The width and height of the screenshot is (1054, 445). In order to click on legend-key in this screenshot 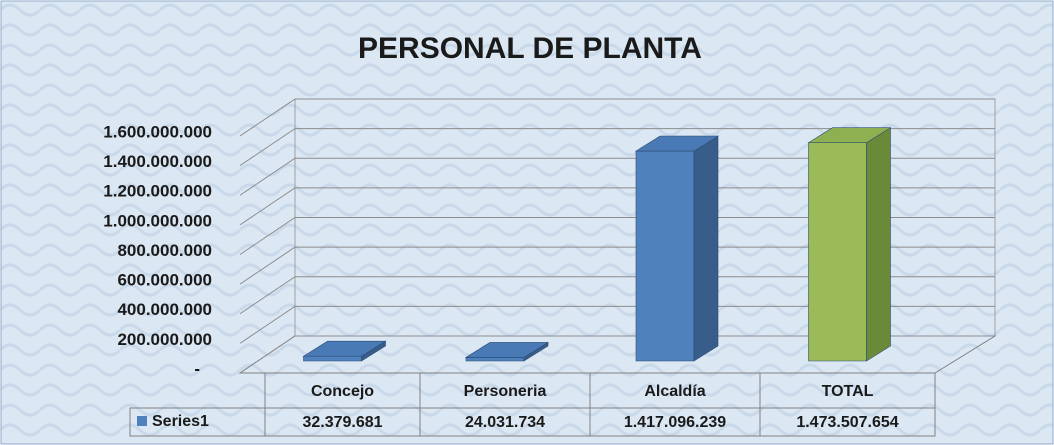, I will do `click(142, 421)`.